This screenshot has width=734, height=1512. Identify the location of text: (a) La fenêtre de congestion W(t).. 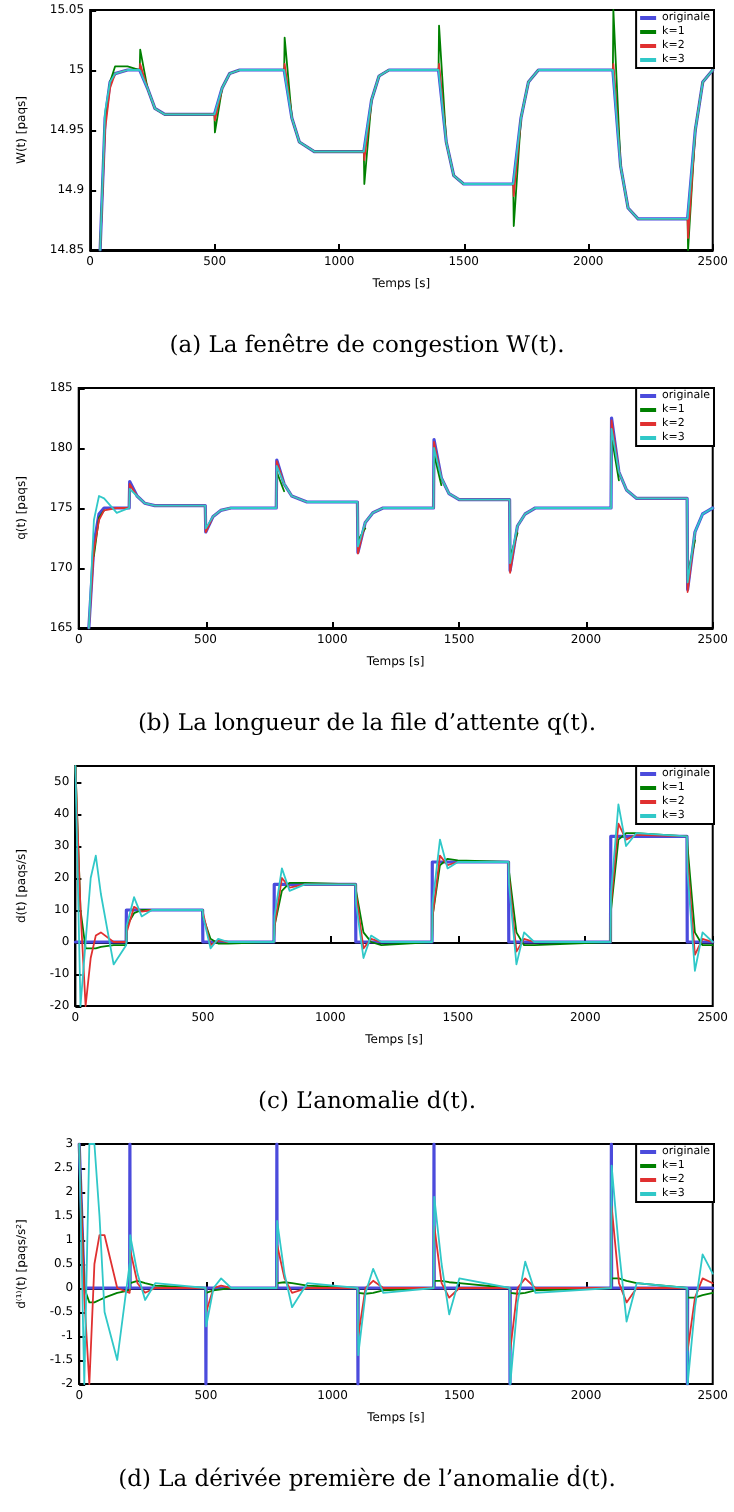
(367, 344).